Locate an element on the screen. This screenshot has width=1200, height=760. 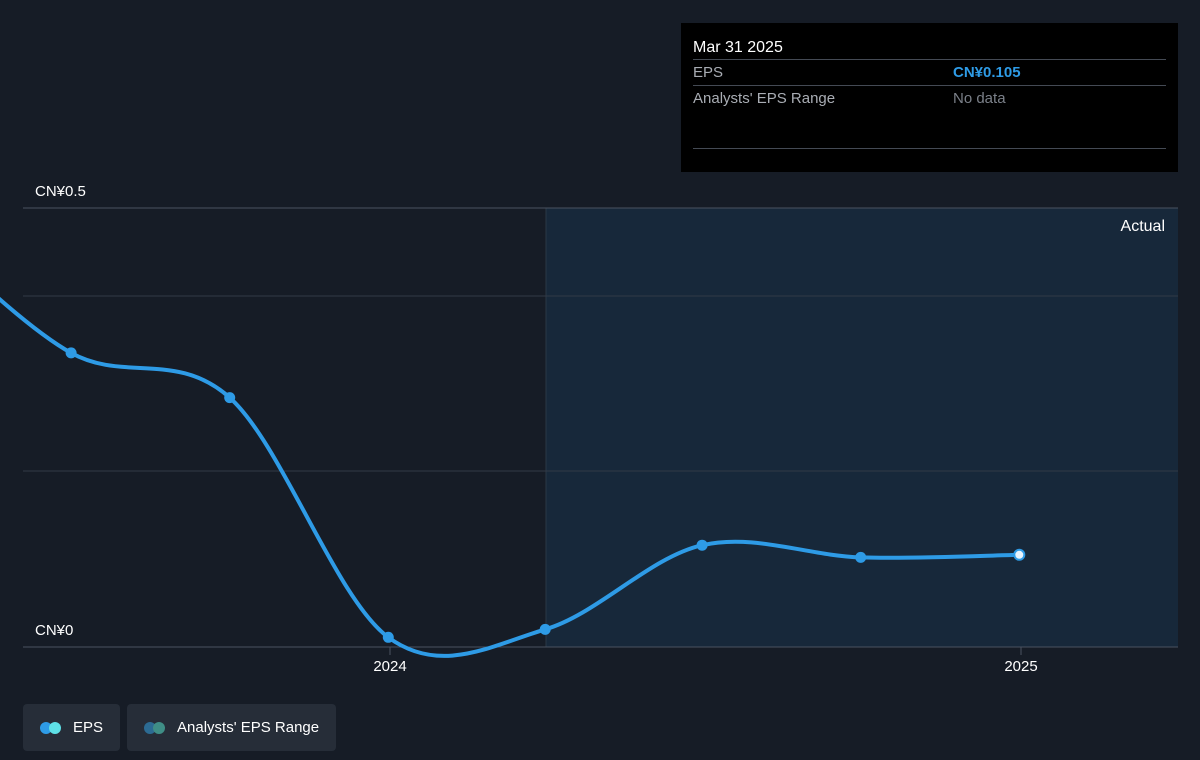
y-tick-label-bottom: CN¥0 is located at coordinates (54, 630).